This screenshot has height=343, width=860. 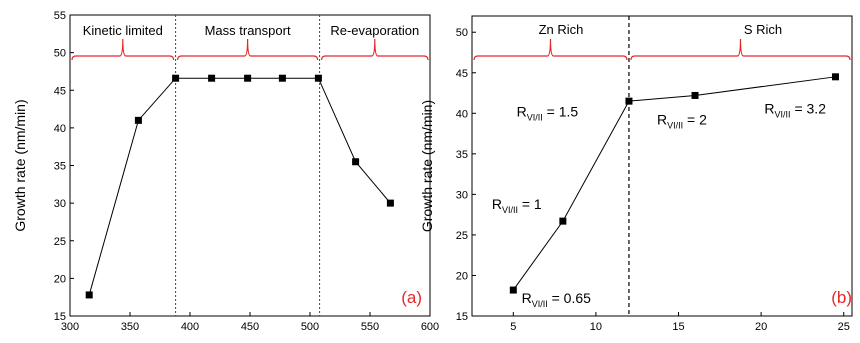 What do you see at coordinates (70, 327) in the screenshot?
I see `x-tick-label: 300` at bounding box center [70, 327].